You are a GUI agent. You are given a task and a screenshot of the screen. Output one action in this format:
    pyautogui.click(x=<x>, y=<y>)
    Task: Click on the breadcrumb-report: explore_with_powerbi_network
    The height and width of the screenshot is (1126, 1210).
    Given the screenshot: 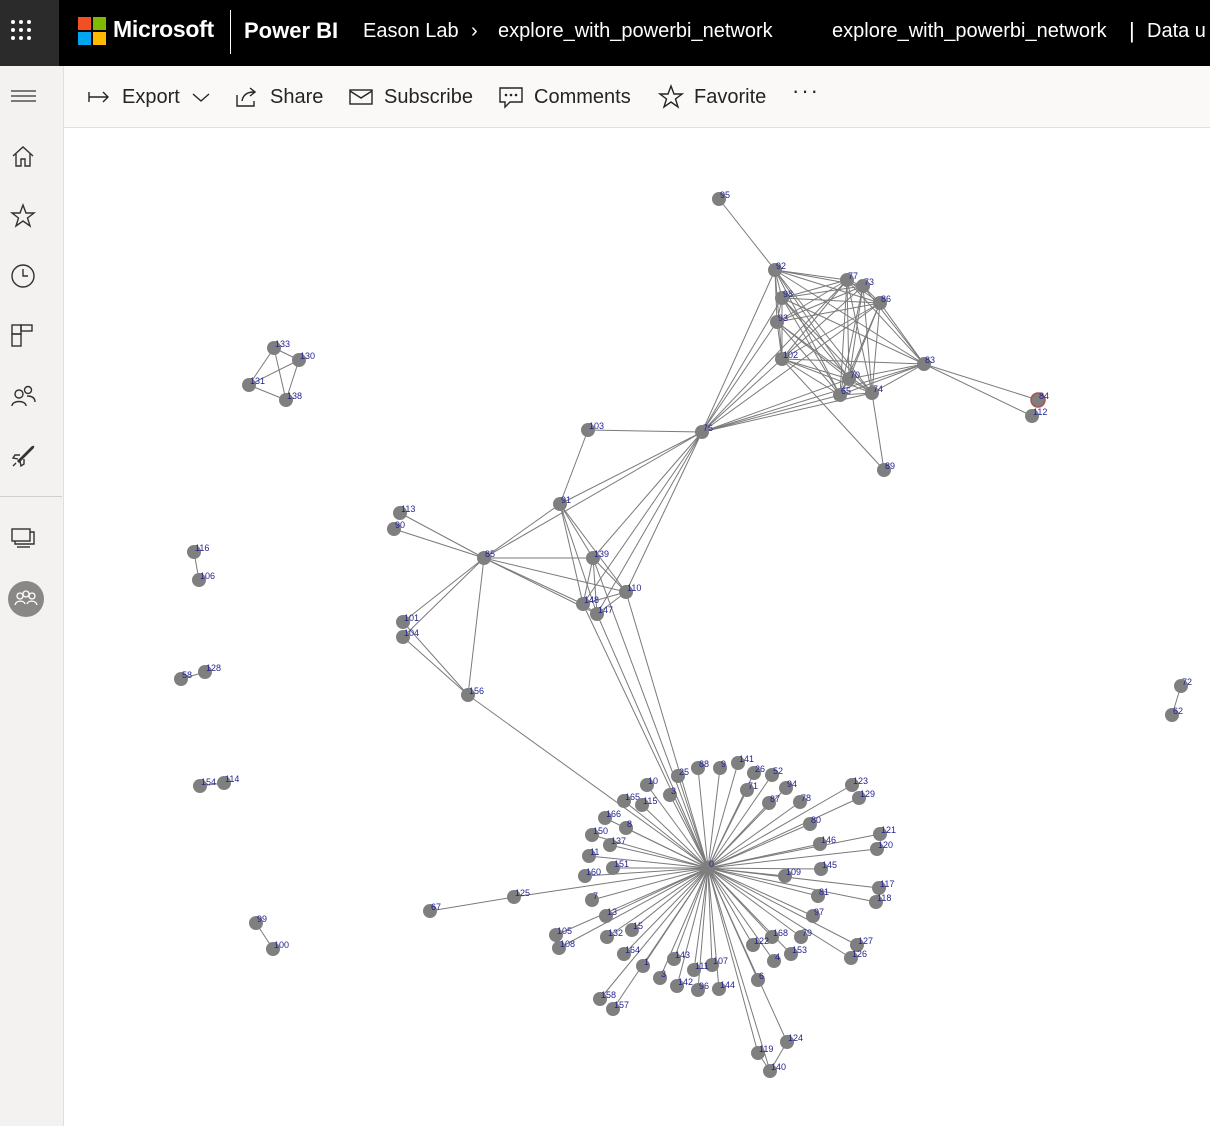 What is the action you would take?
    pyautogui.click(x=635, y=31)
    